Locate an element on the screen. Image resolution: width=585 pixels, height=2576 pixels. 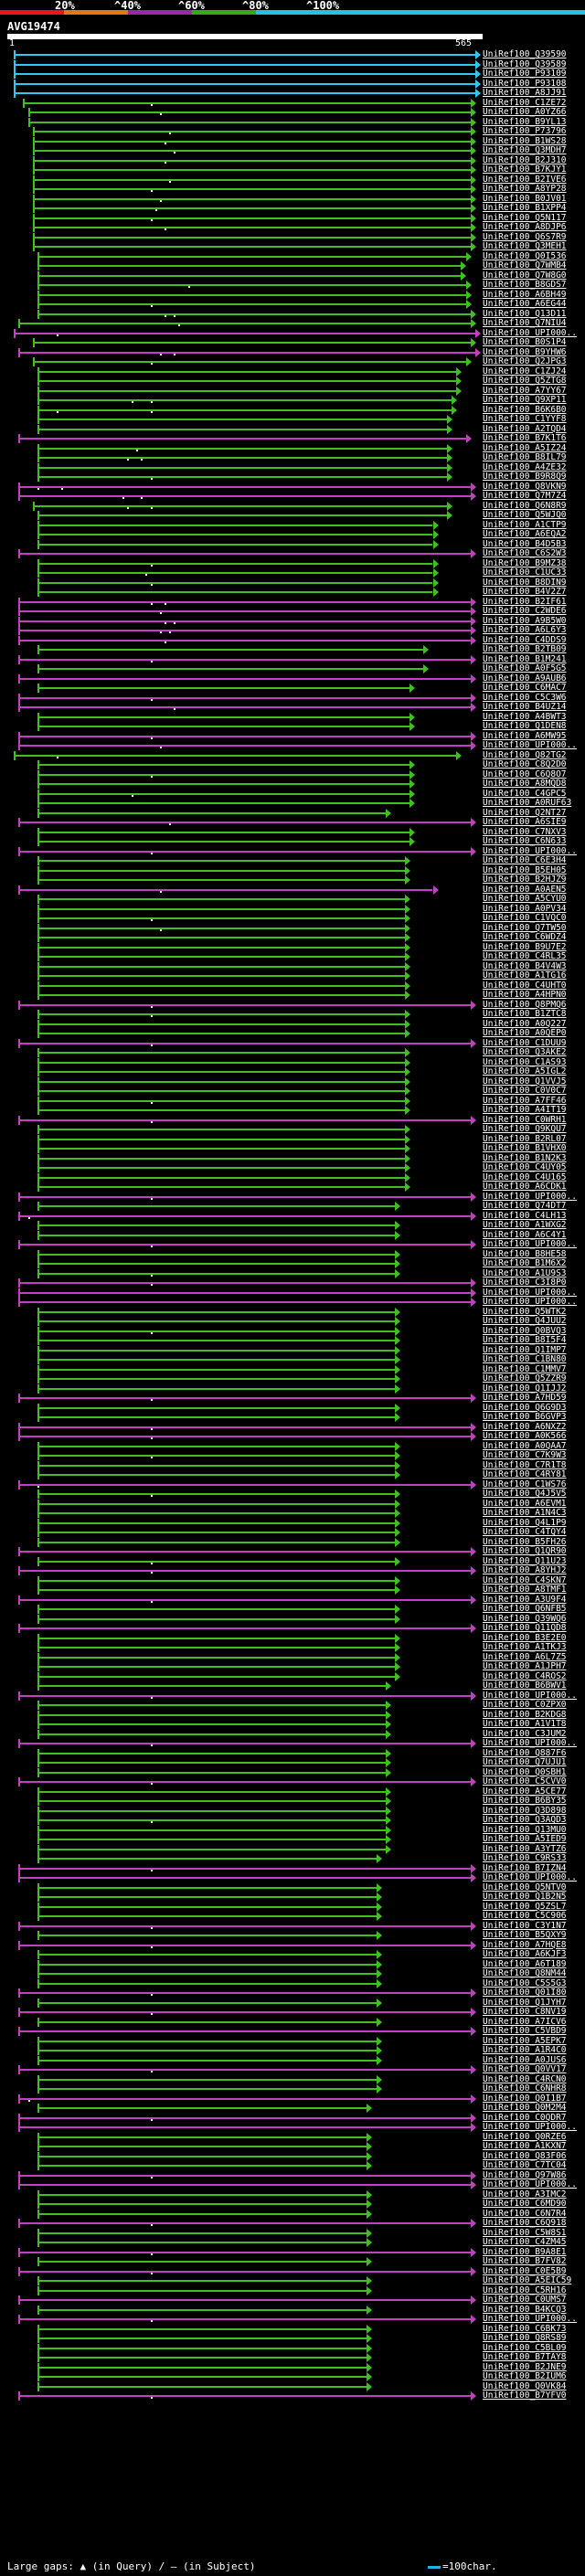
hit-label-link: UniRef100_A3YTZ6 is located at coordinates (525, 1848).